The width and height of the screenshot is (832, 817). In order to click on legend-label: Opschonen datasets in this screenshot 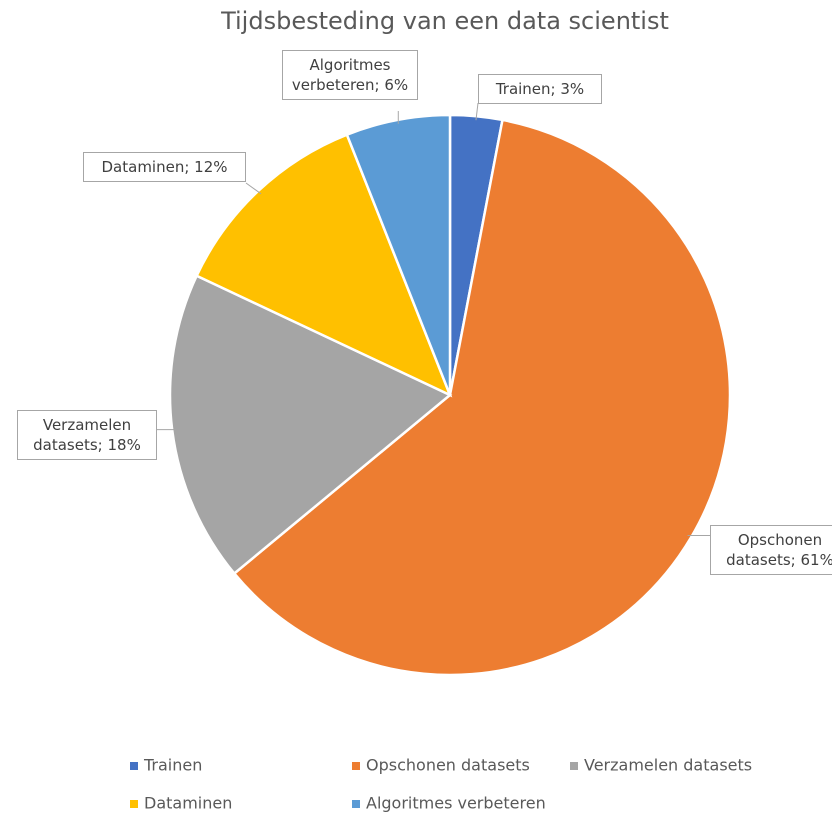, I will do `click(448, 765)`.